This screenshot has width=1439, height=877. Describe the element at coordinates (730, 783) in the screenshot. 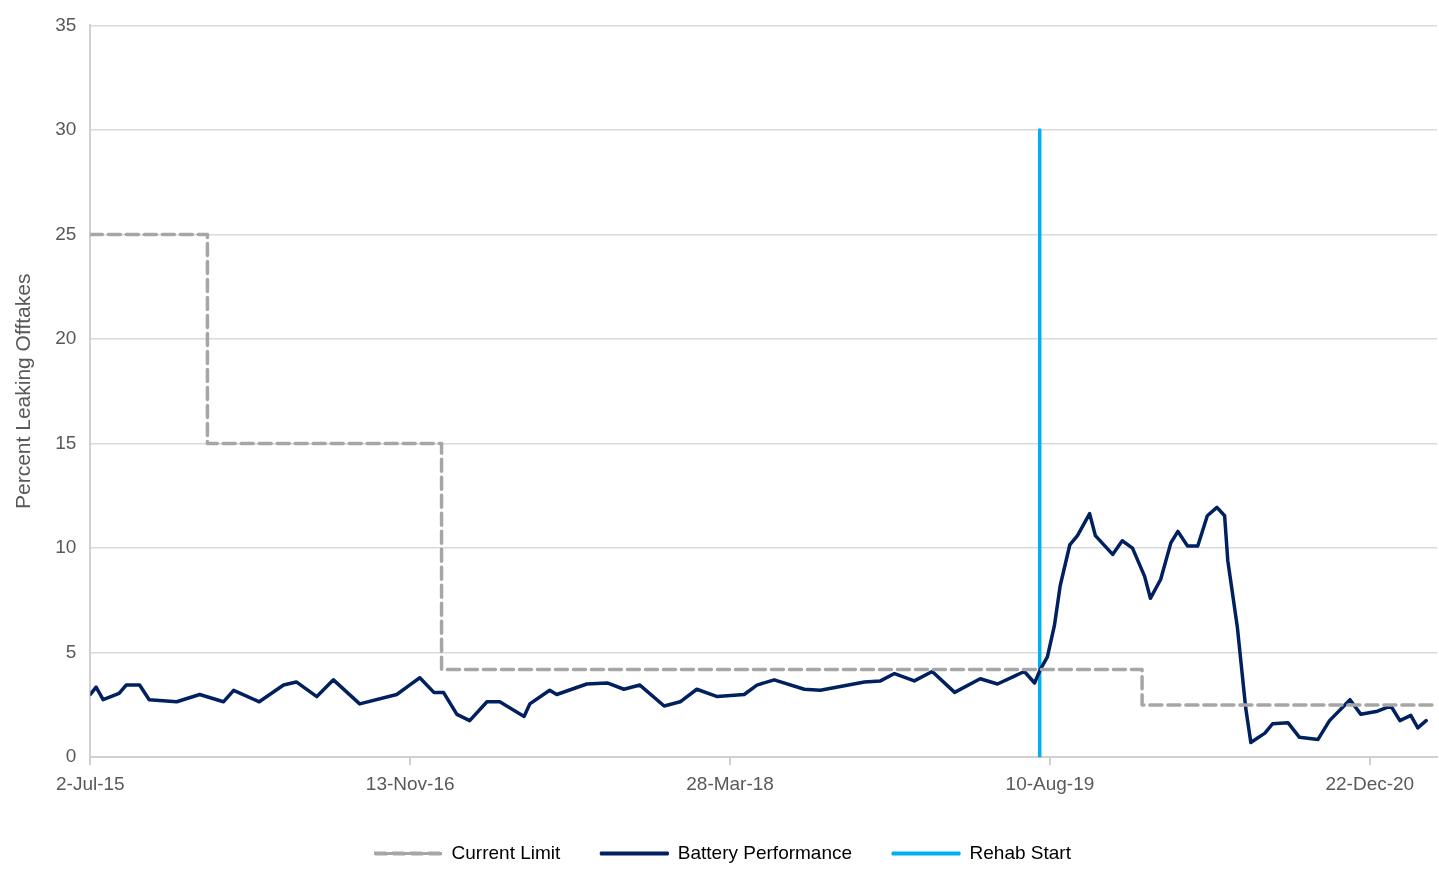

I see `x-tick-label: 28-Mar-18` at that location.